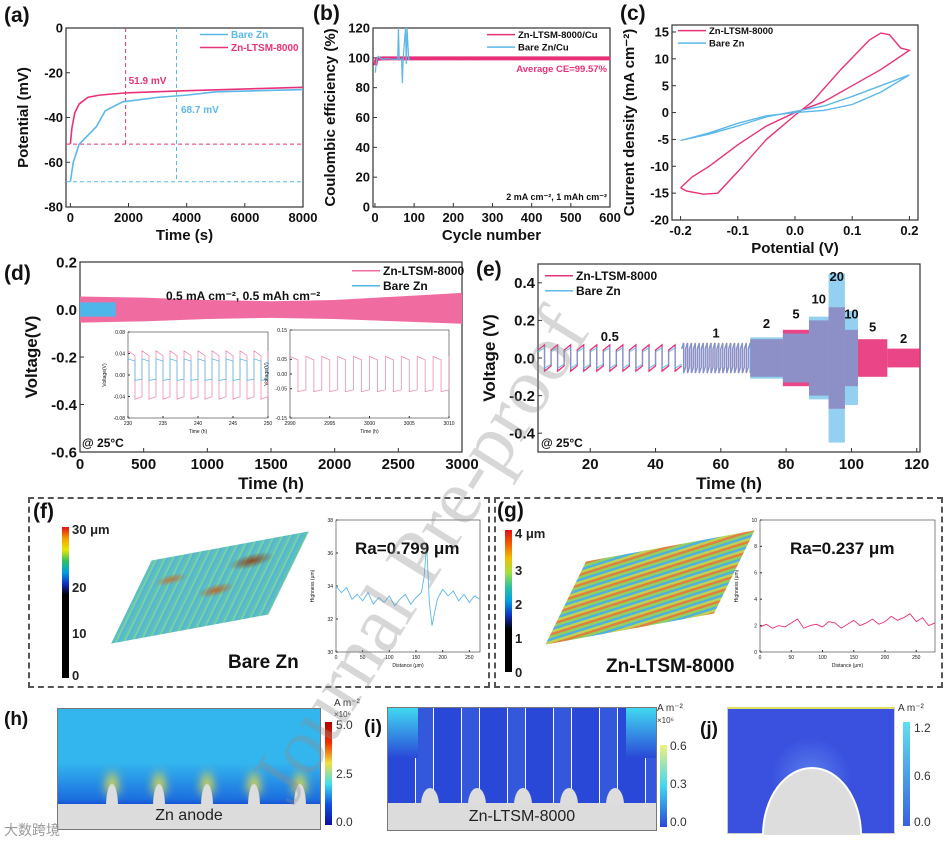 The height and width of the screenshot is (846, 946). Describe the element at coordinates (91, 529) in the screenshot. I see `colorbar-f-unit: 30 μm` at that location.